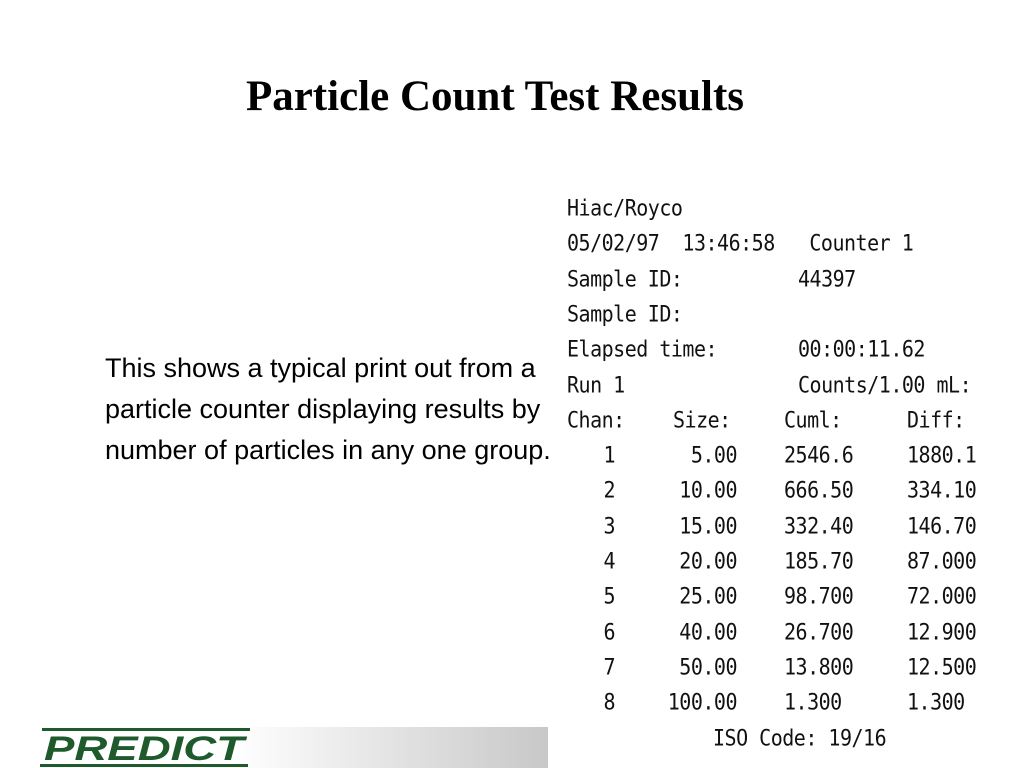 This screenshot has width=1024, height=768. I want to click on table-cell-chan: 2, so click(609, 490).